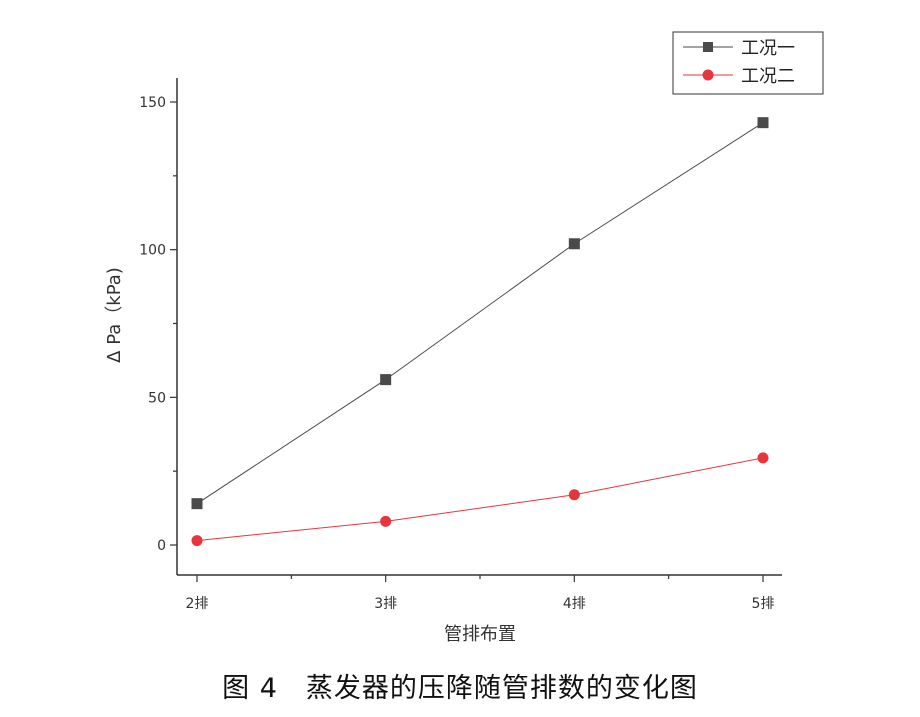 The width and height of the screenshot is (920, 717). I want to click on y-tick-label: 0, so click(161, 546).